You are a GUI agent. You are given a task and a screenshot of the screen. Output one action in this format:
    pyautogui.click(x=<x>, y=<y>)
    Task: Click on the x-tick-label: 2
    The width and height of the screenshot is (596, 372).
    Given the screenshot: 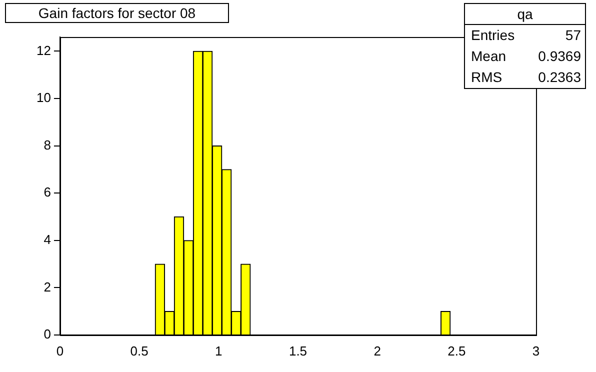 What is the action you would take?
    pyautogui.click(x=377, y=350)
    